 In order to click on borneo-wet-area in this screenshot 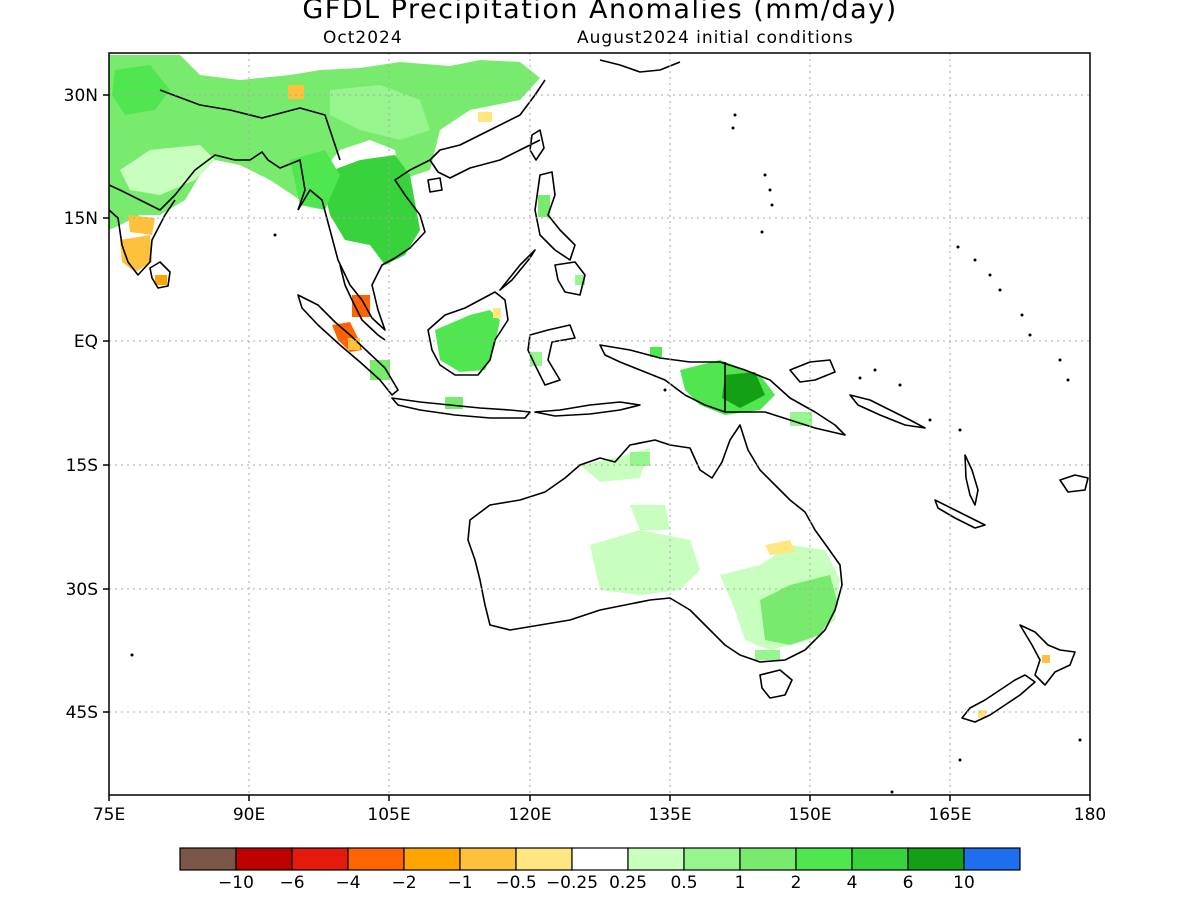, I will do `click(467, 341)`.